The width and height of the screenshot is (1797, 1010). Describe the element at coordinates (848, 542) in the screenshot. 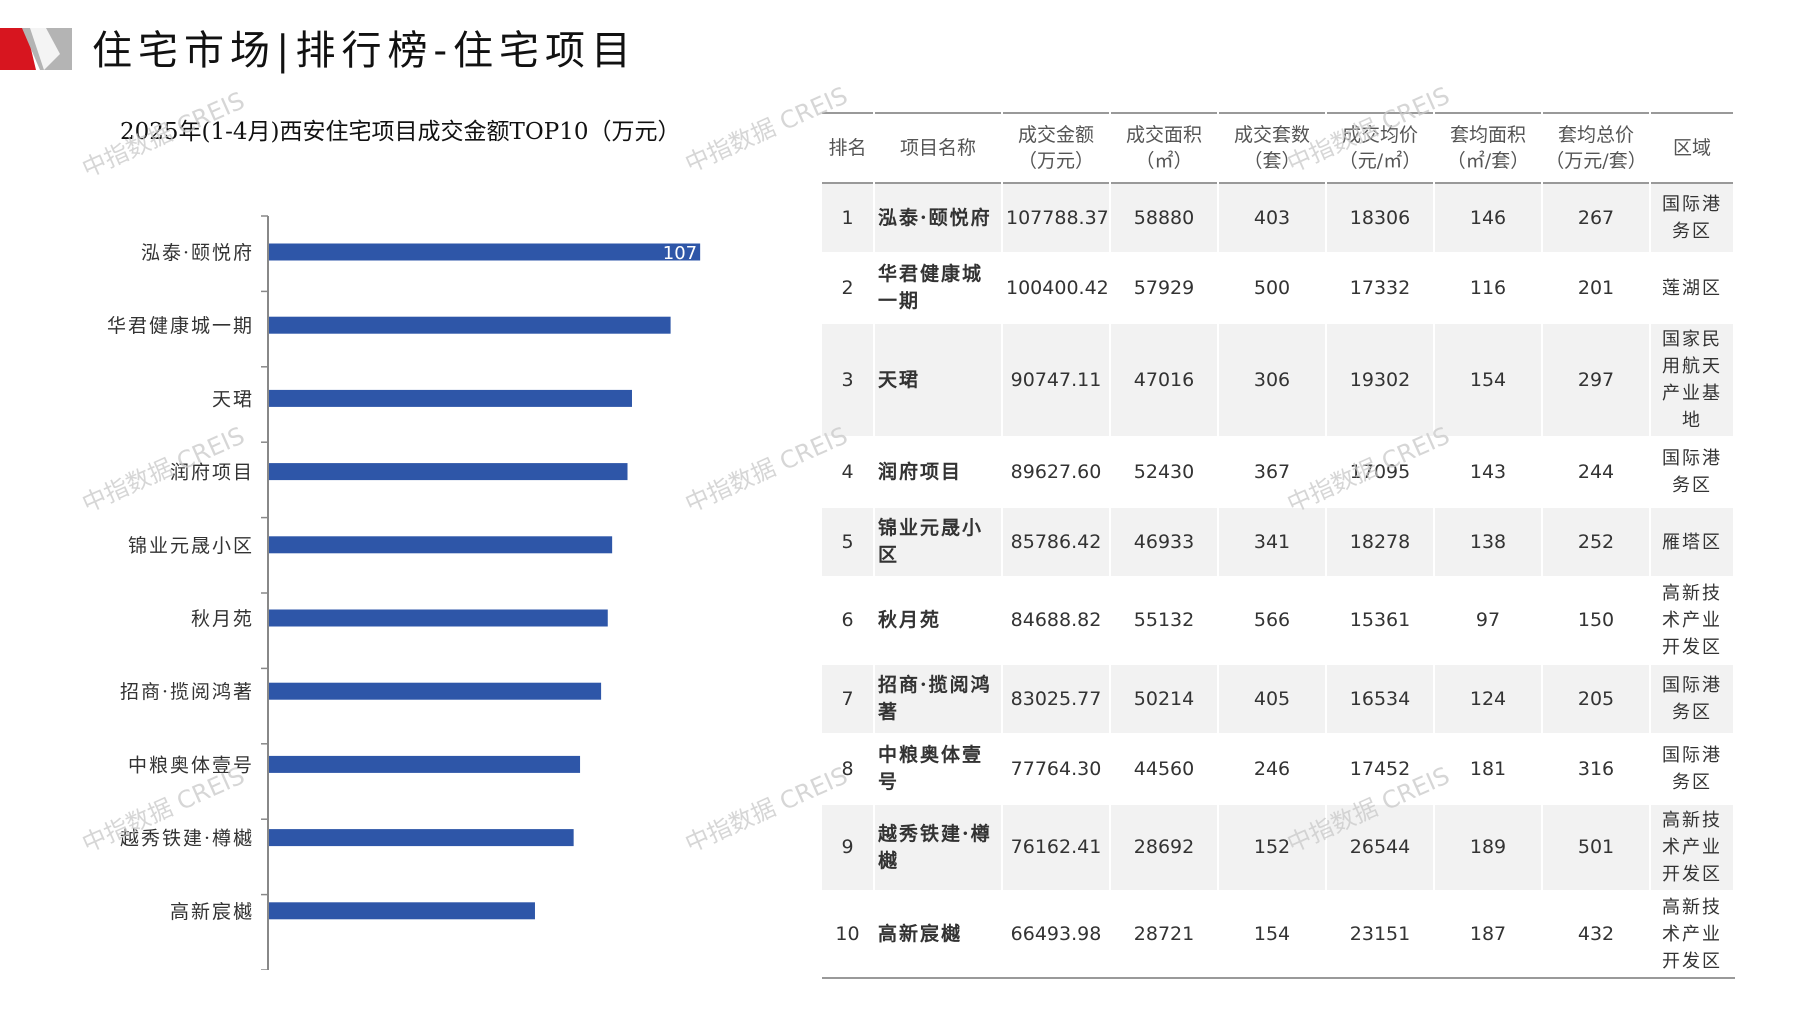

I see `cell-rank: 5` at that location.